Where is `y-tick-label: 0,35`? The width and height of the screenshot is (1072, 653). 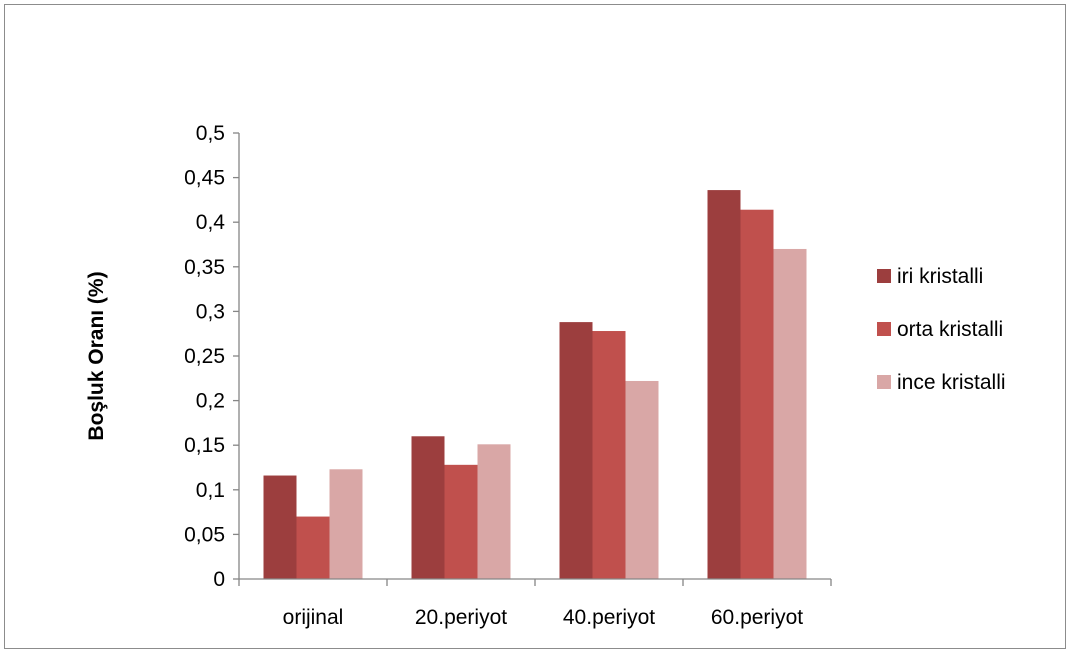
y-tick-label: 0,35 is located at coordinates (204, 267).